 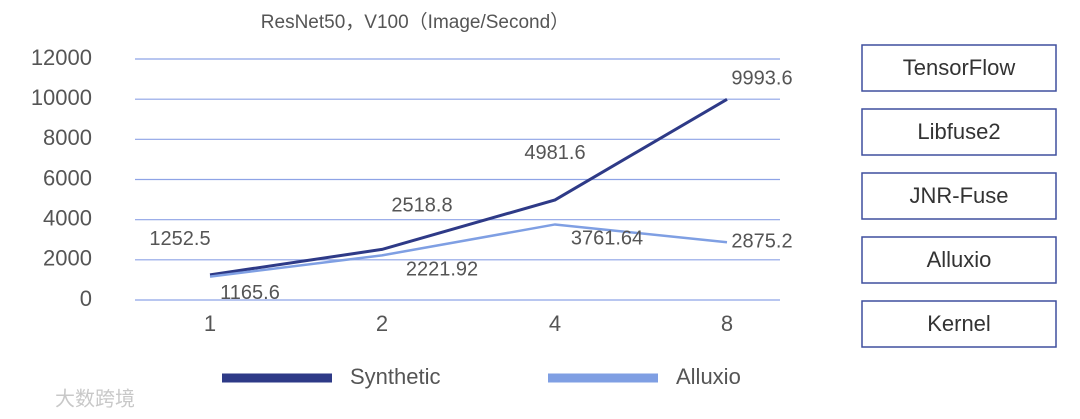 I want to click on data-label: 4981.6, so click(x=554, y=153).